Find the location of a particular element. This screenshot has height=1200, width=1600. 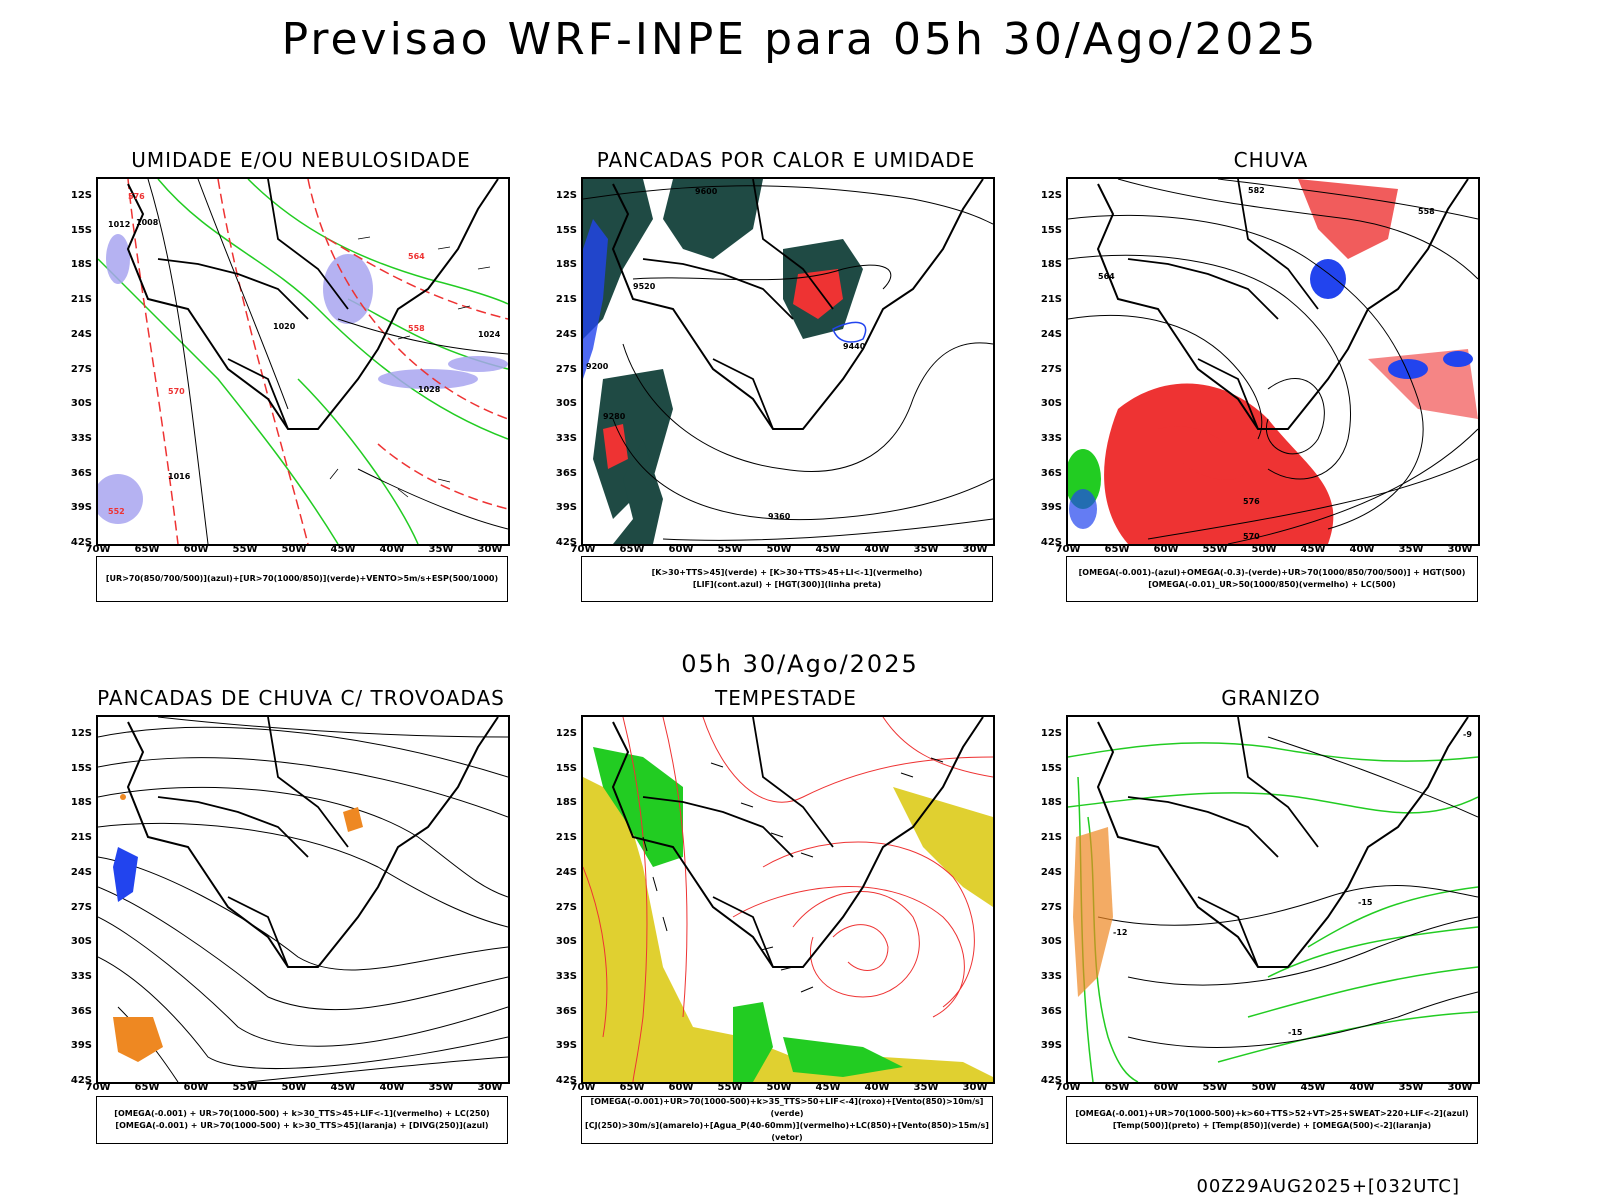

strong-wind-area is located at coordinates (638, 807).